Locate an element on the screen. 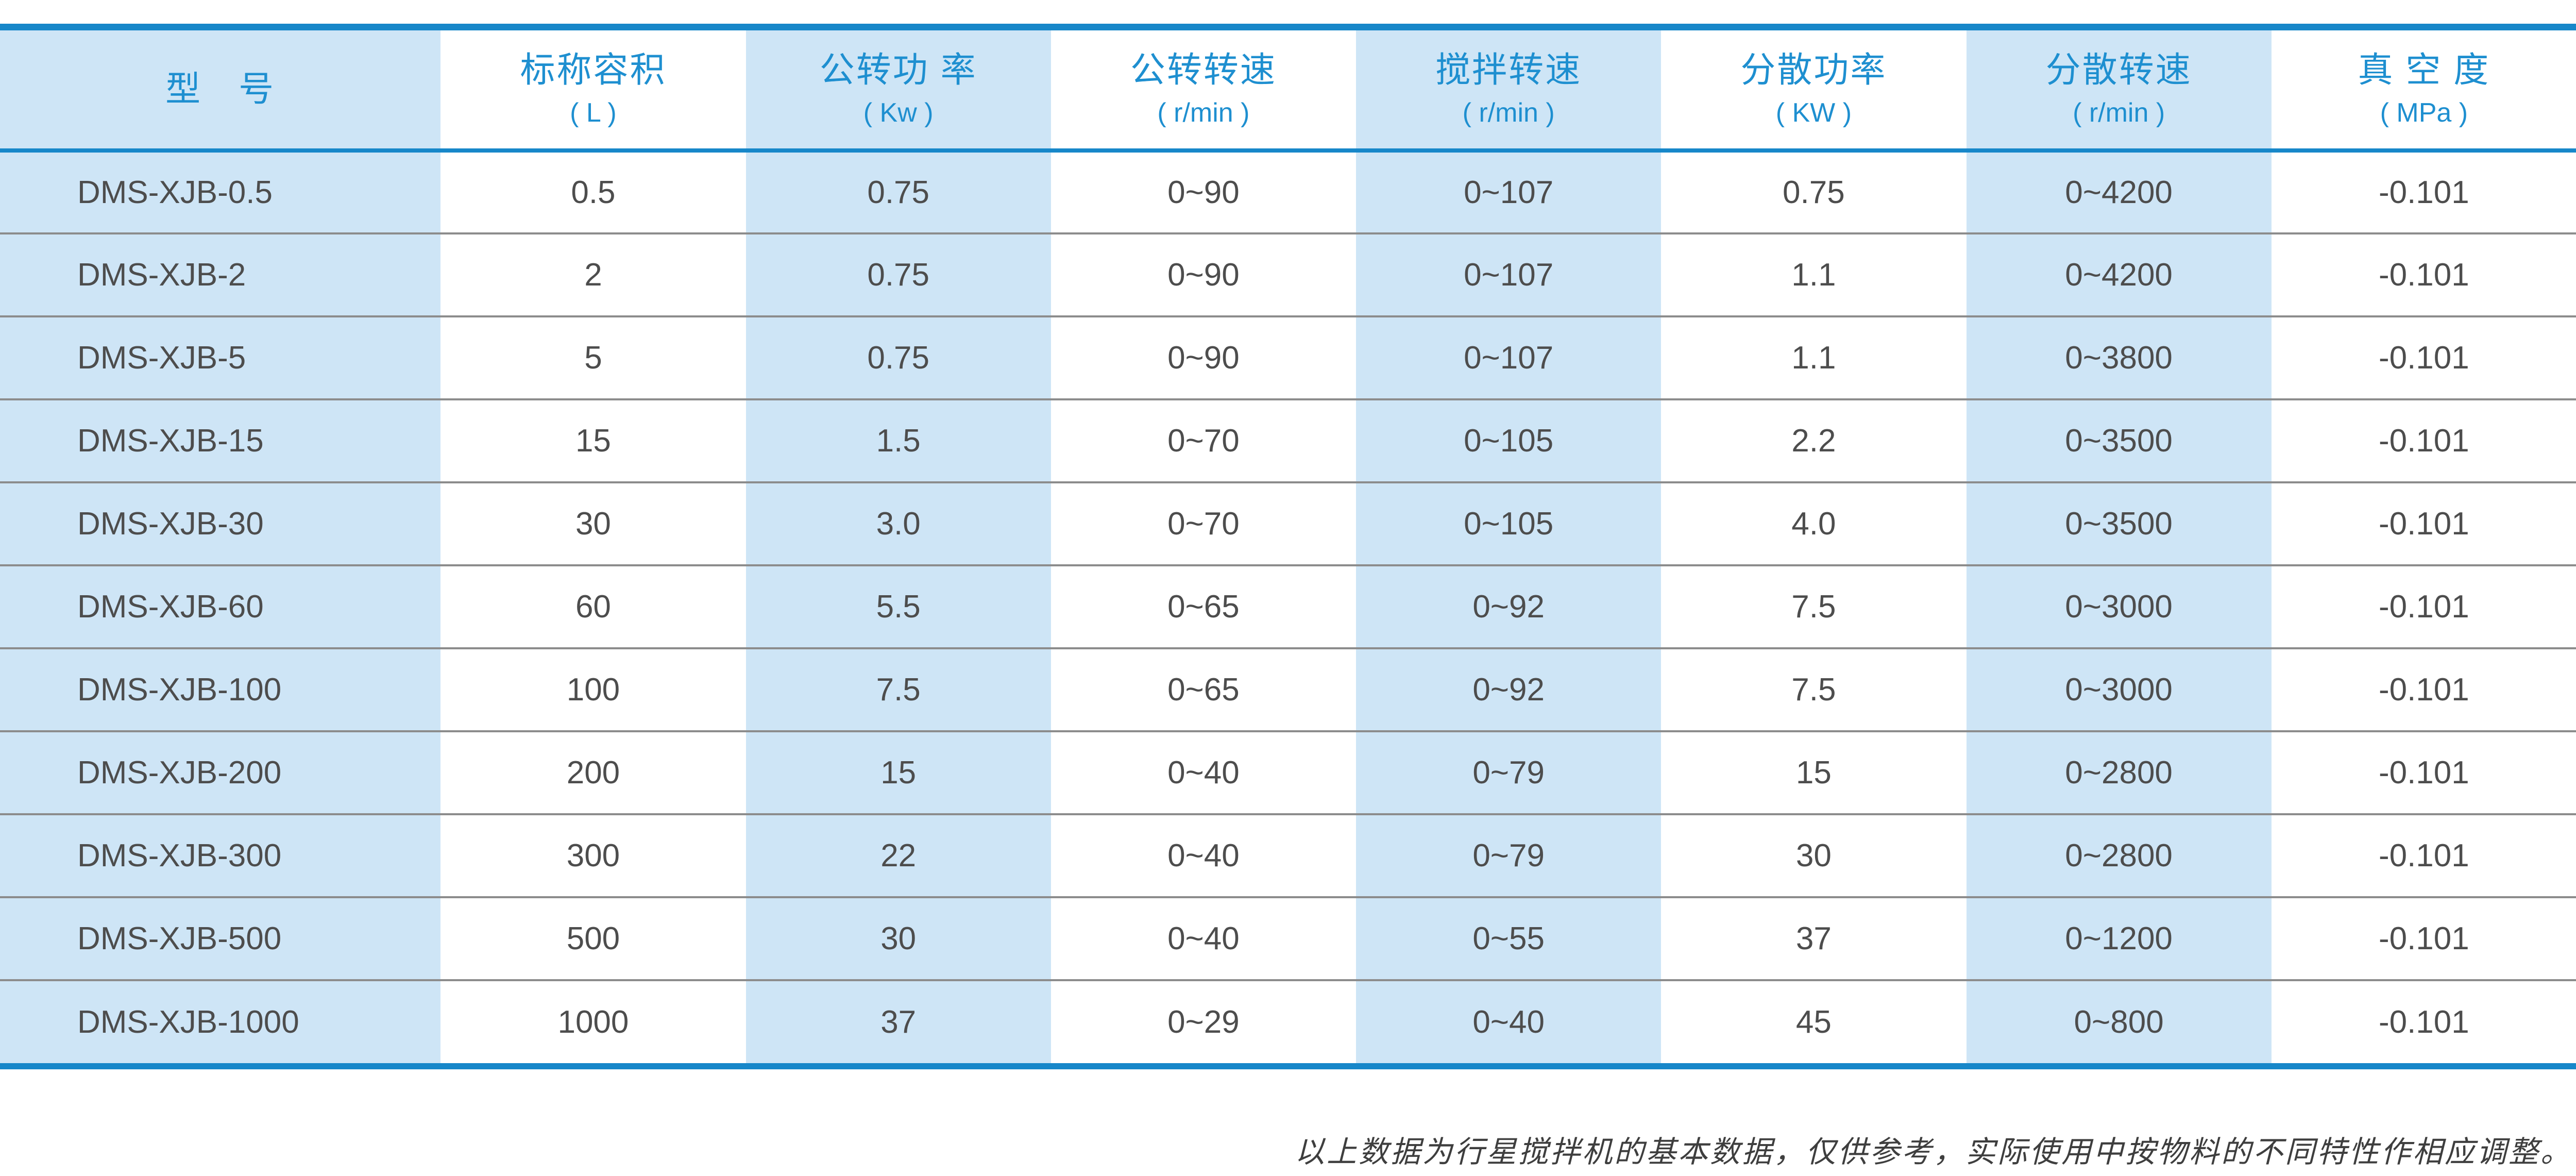 This screenshot has width=2576, height=1176. value-cell: 1000 is located at coordinates (593, 1022).